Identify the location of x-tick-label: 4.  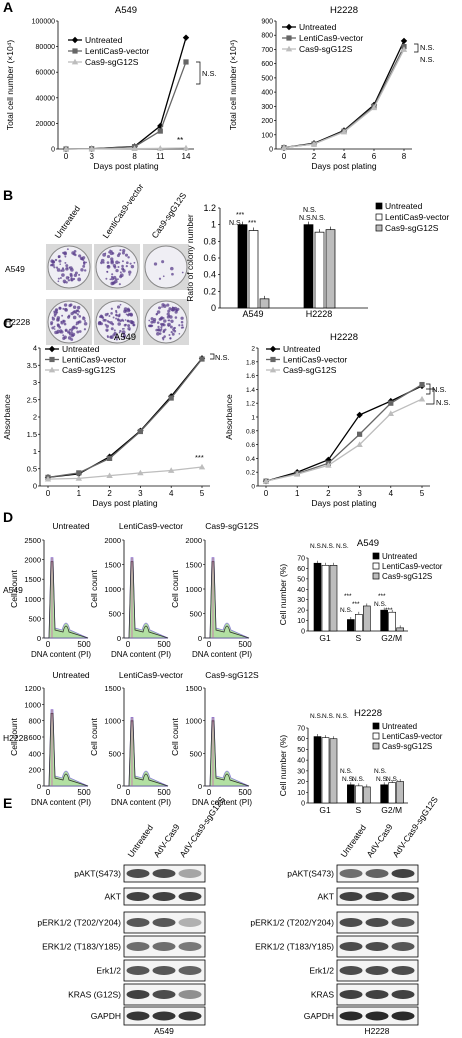
(391, 493).